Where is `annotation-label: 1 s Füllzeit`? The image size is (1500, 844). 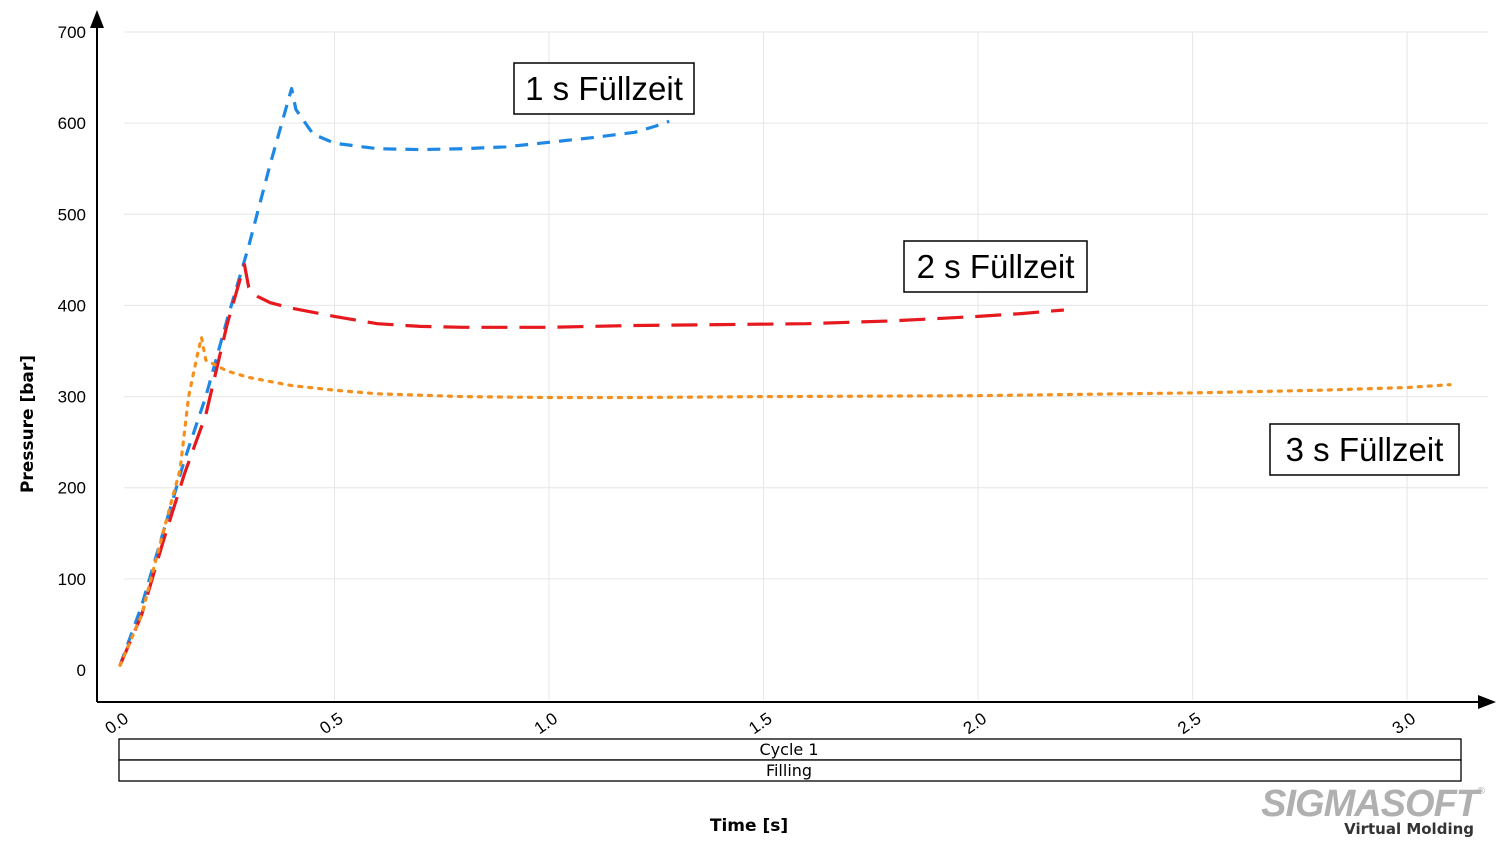
annotation-label: 1 s Füllzeit is located at coordinates (604, 88).